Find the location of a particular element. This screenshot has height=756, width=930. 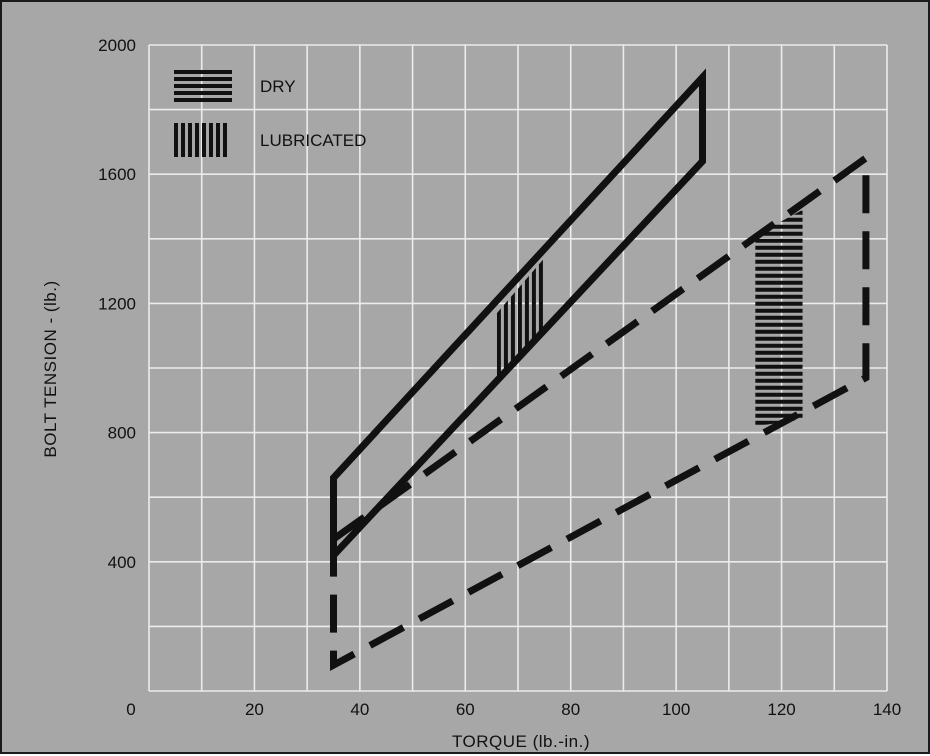

legend-item-lubricated: LUBRICATED is located at coordinates (270, 140).